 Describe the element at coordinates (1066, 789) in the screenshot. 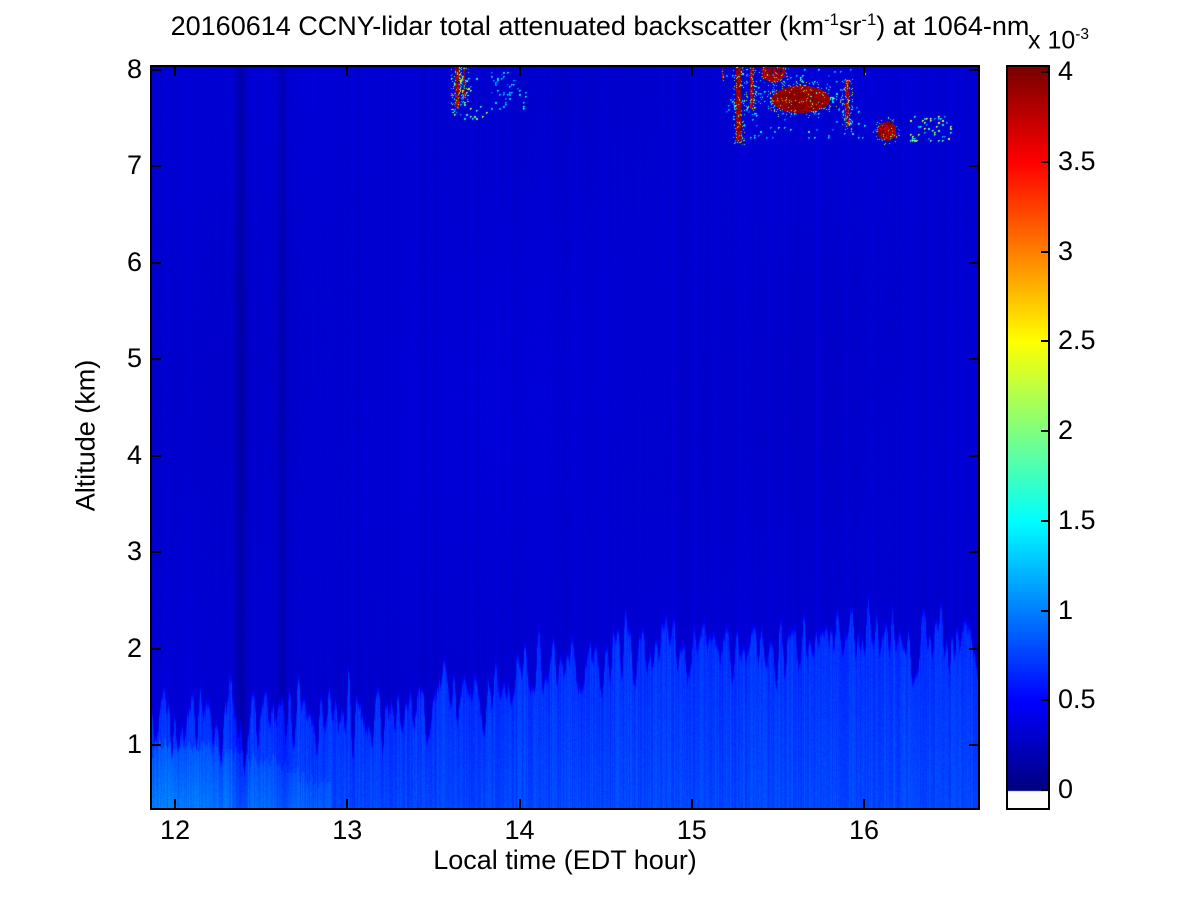

I see `colorbar-tick-label: 0` at that location.